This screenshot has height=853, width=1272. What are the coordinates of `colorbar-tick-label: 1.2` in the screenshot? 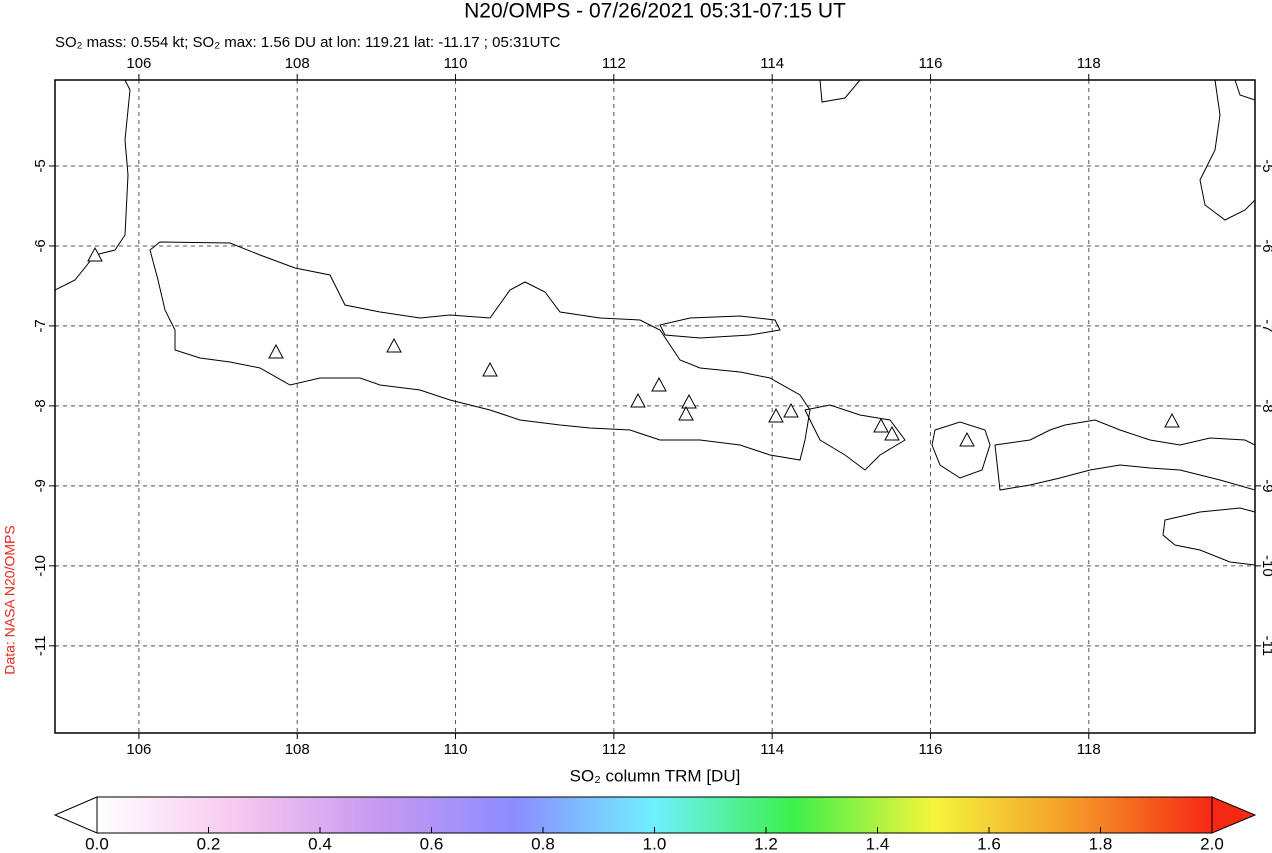 It's located at (766, 843).